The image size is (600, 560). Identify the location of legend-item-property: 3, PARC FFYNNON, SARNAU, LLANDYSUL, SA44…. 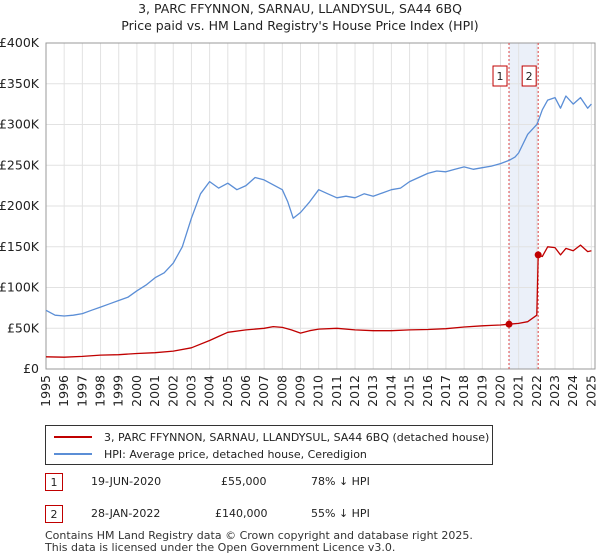
(271, 437).